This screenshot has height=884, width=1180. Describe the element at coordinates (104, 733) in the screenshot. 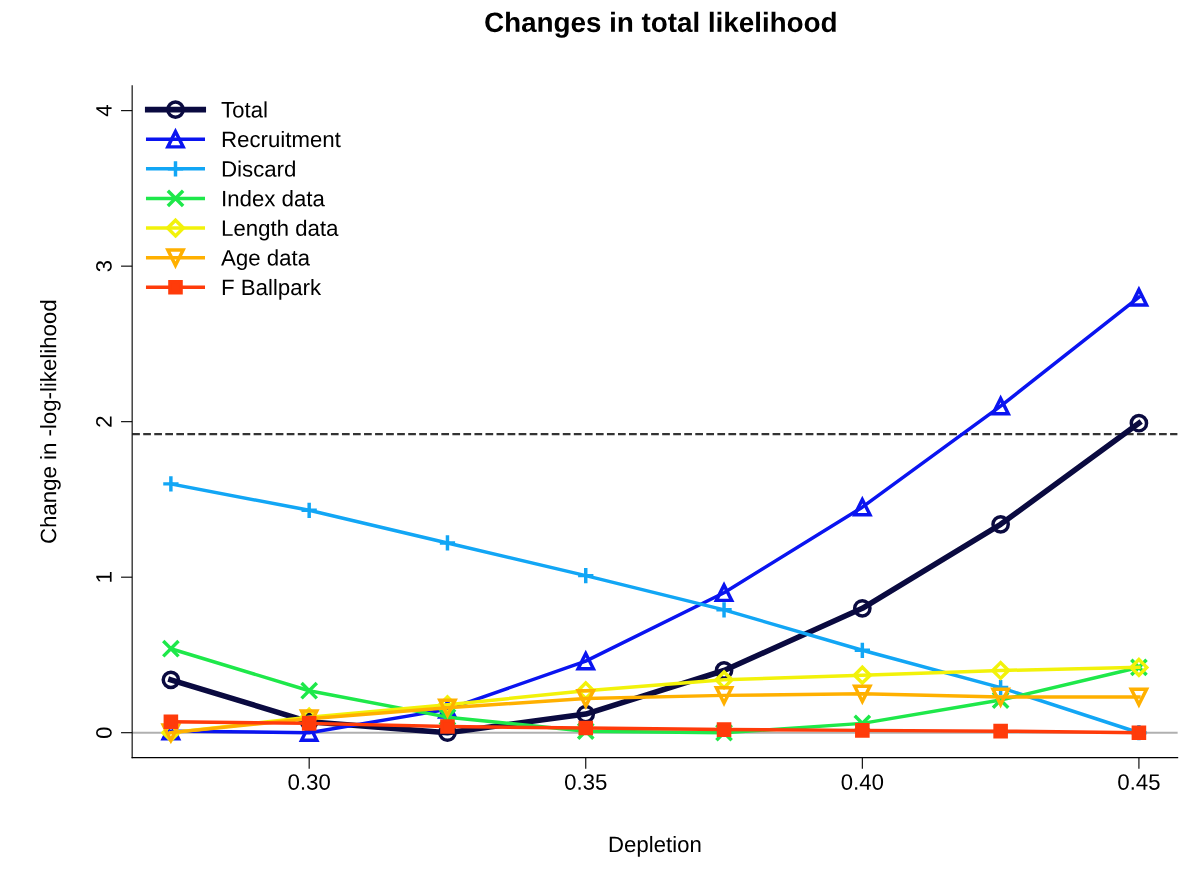

I see `y-tick-label: 0` at that location.